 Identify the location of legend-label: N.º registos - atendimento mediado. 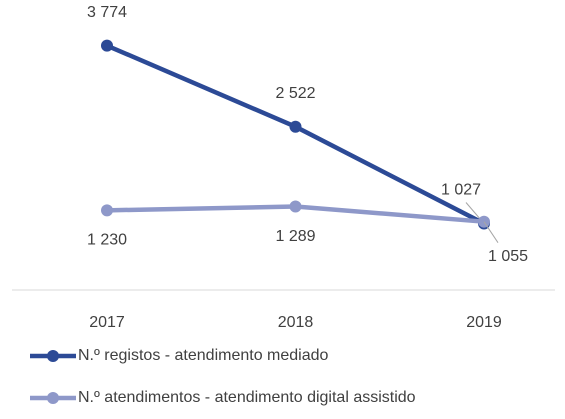
(203, 355).